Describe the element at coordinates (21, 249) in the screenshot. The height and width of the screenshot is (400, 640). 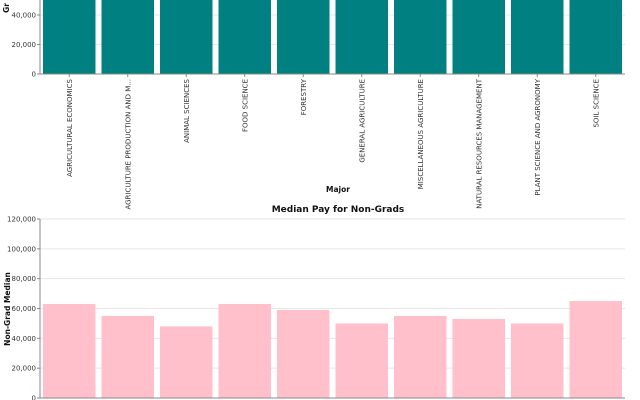
I see `bottom-y-tick-label: 100,000` at that location.